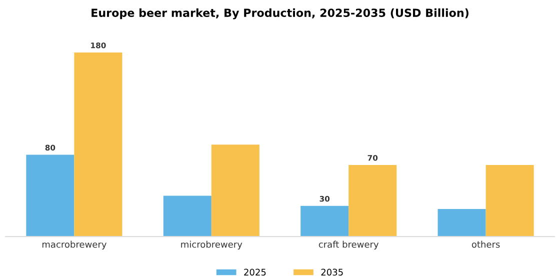  I want to click on x-tick-label: others, so click(486, 244).